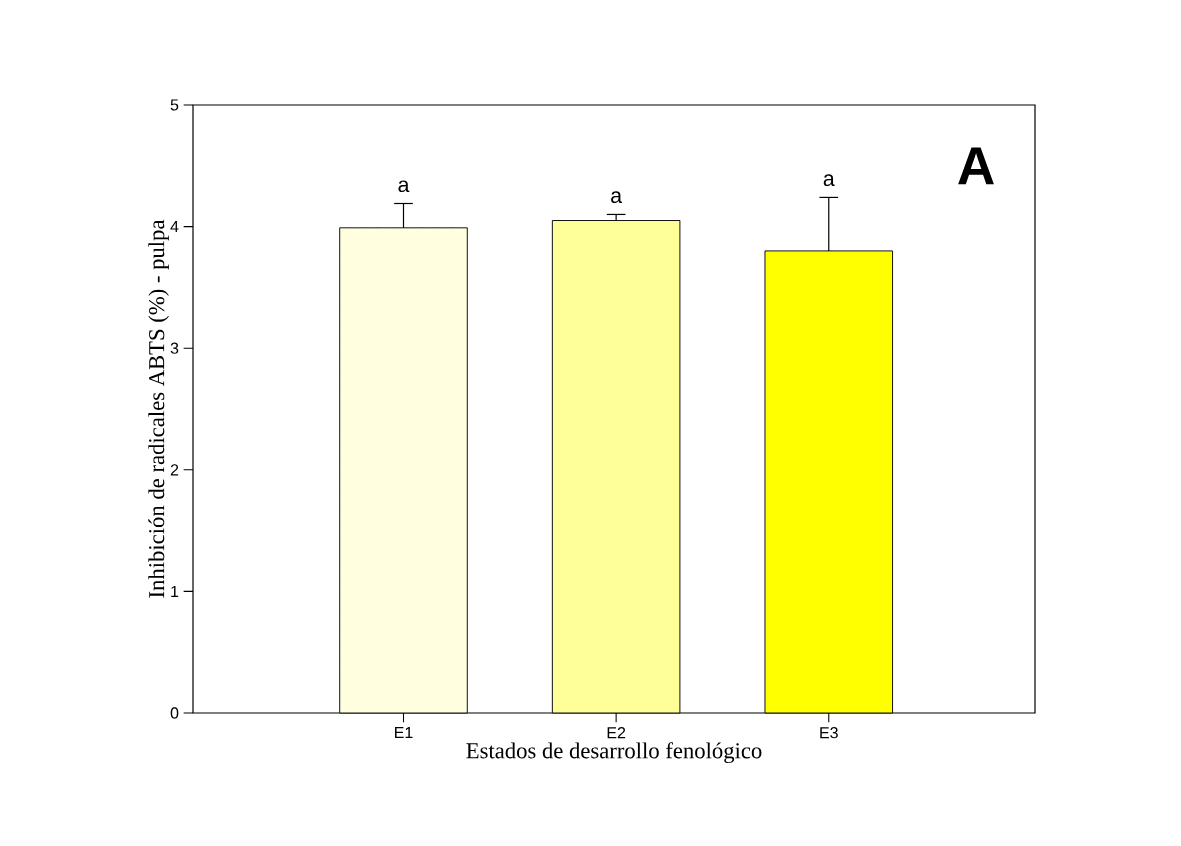 The height and width of the screenshot is (846, 1181). I want to click on annotation: A, so click(976, 166).